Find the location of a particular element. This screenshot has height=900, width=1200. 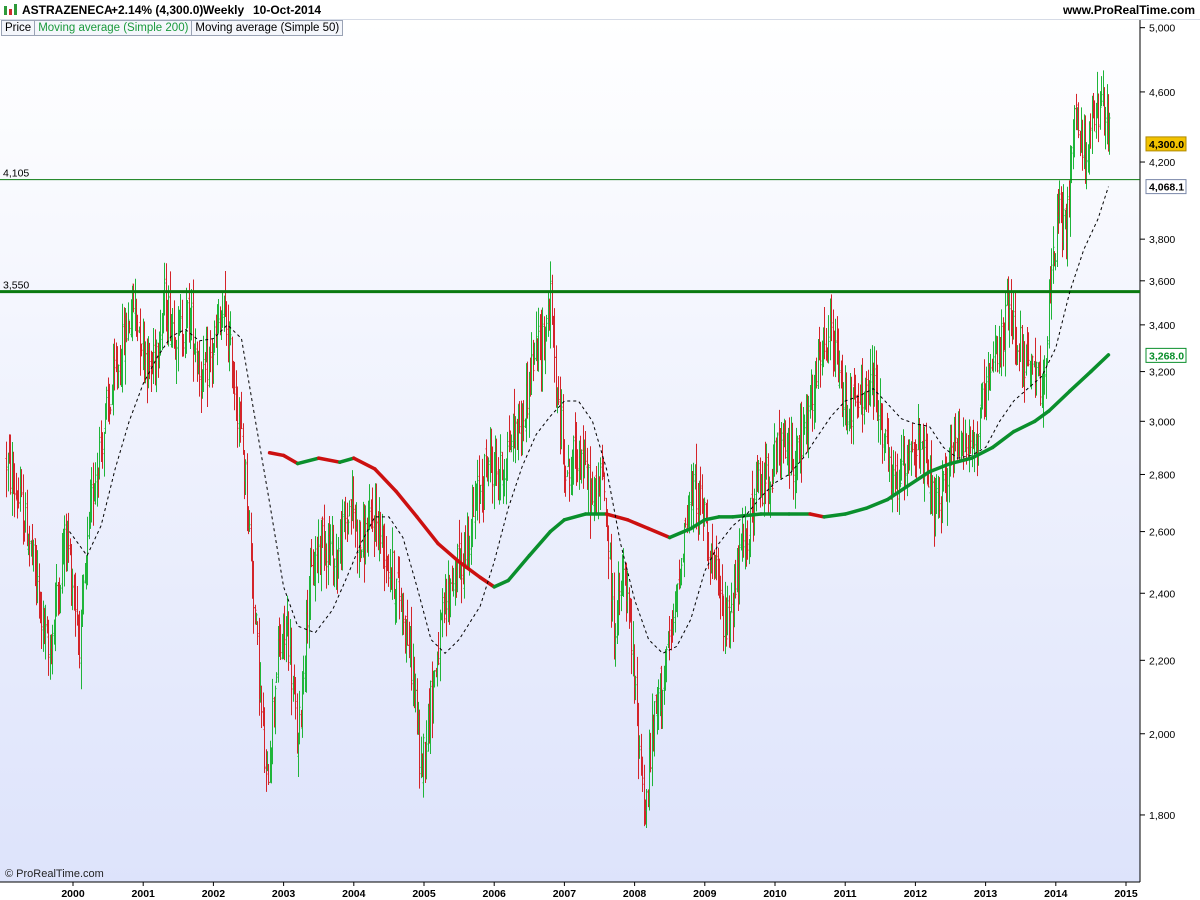

ma50-badge is located at coordinates (1166, 187).